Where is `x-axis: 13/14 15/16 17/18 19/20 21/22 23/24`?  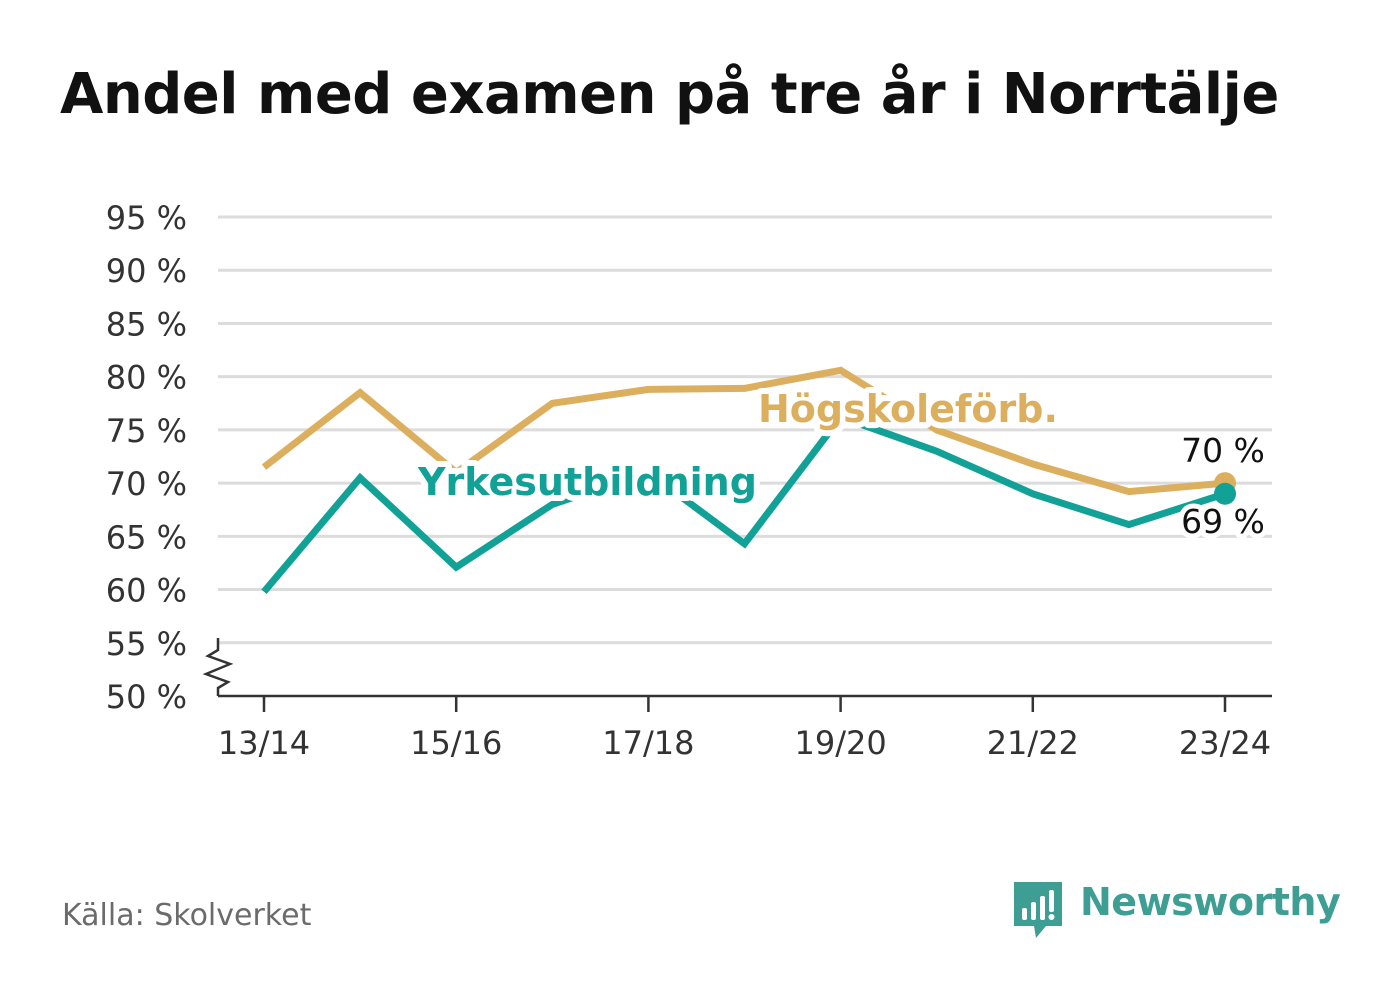 x-axis: 13/14 15/16 17/18 19/20 21/22 23/24 is located at coordinates (745, 728).